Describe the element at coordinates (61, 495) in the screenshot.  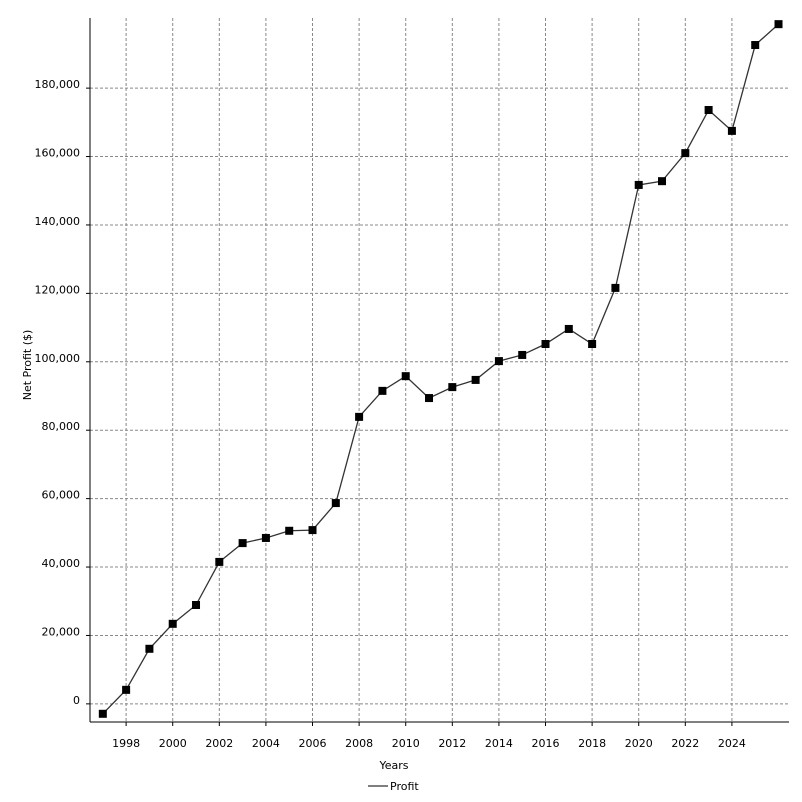
I see `y-tick-label: 60,000` at that location.